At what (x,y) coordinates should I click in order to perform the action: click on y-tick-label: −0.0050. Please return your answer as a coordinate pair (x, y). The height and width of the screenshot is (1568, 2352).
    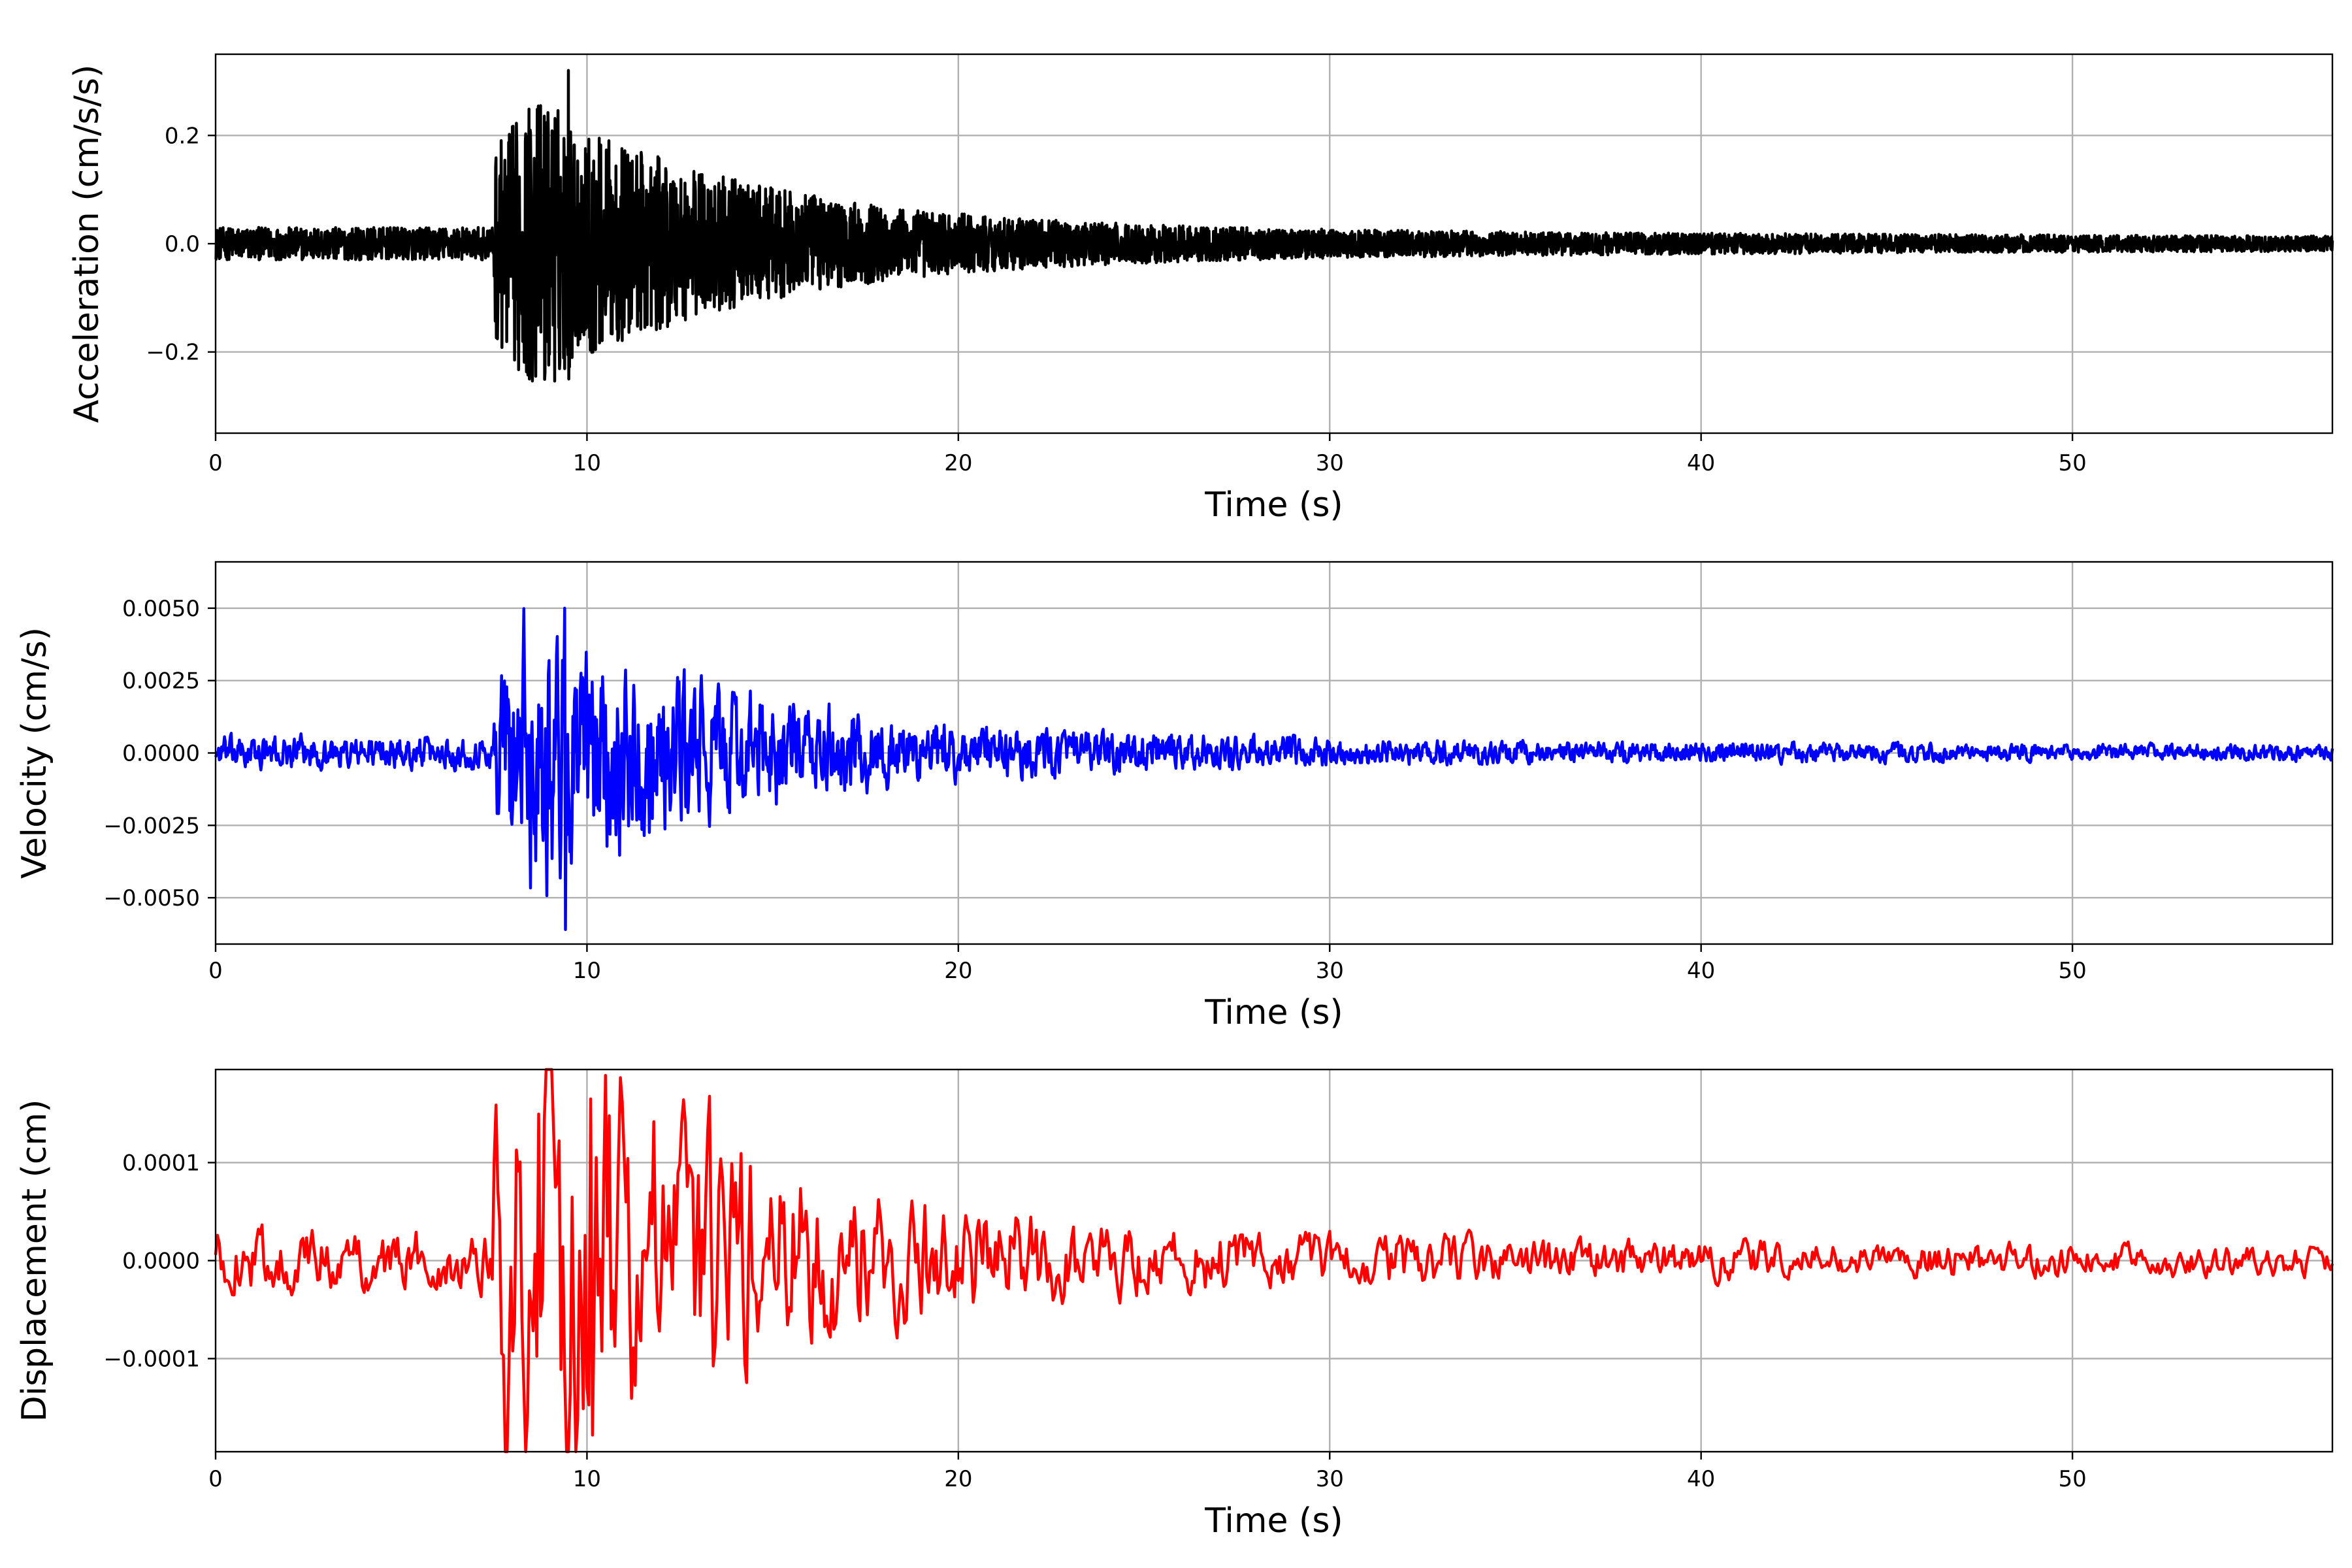
    Looking at the image, I should click on (152, 898).